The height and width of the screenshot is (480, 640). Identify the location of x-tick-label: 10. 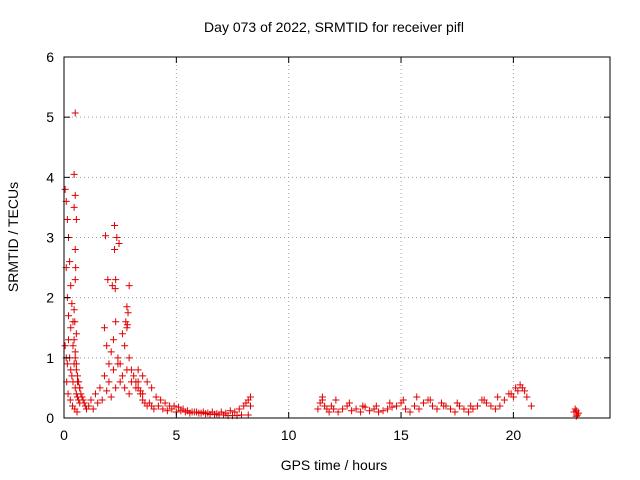
(289, 435).